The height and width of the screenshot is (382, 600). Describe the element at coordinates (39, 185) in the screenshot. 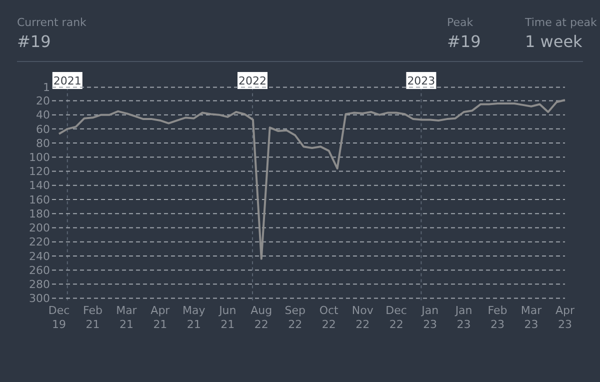

I see `y-tick-label: 140` at that location.